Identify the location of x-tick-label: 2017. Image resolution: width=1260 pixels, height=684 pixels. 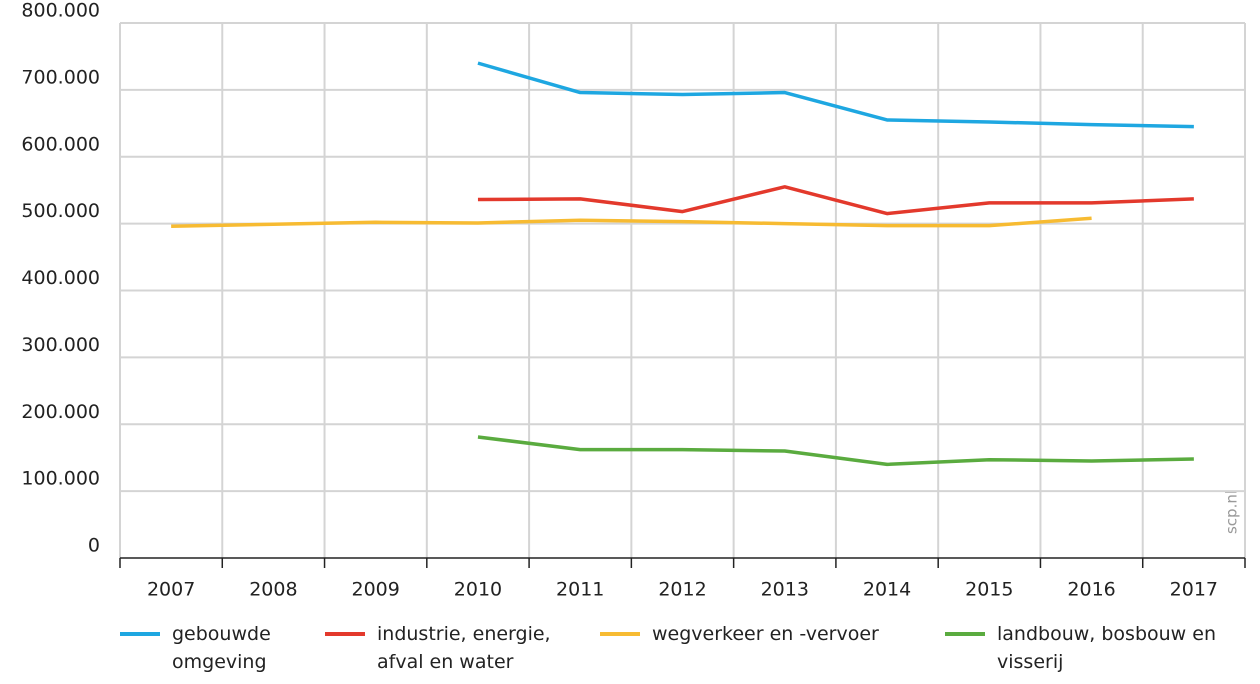
(1194, 590).